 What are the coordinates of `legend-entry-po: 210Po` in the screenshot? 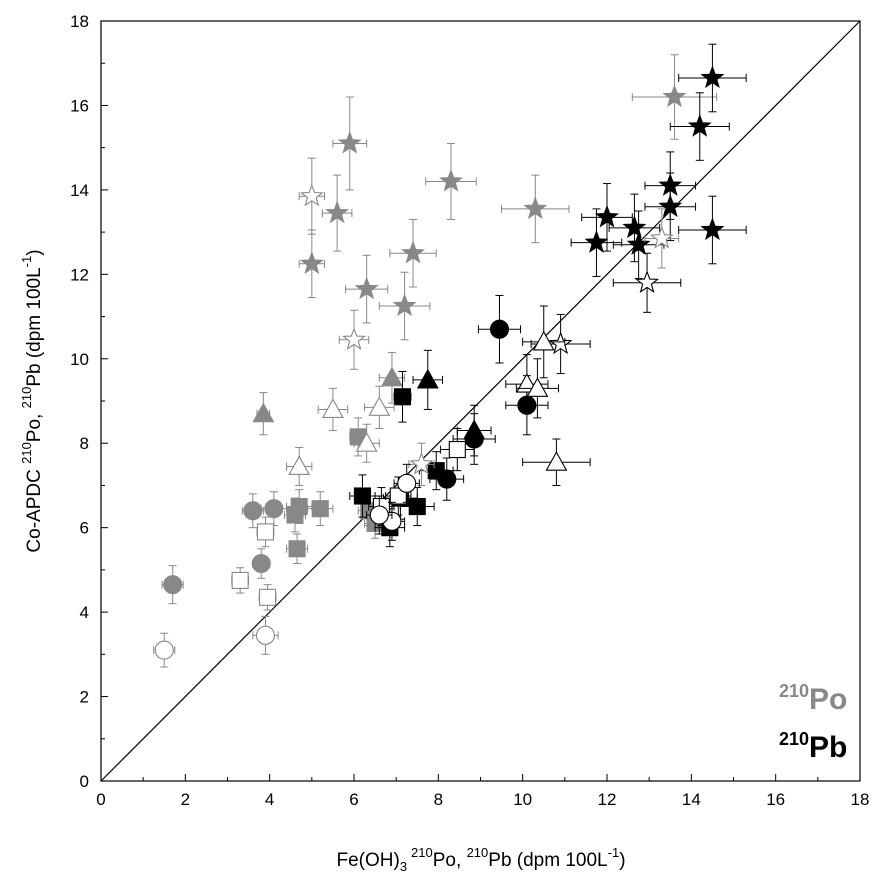 It's located at (813, 698).